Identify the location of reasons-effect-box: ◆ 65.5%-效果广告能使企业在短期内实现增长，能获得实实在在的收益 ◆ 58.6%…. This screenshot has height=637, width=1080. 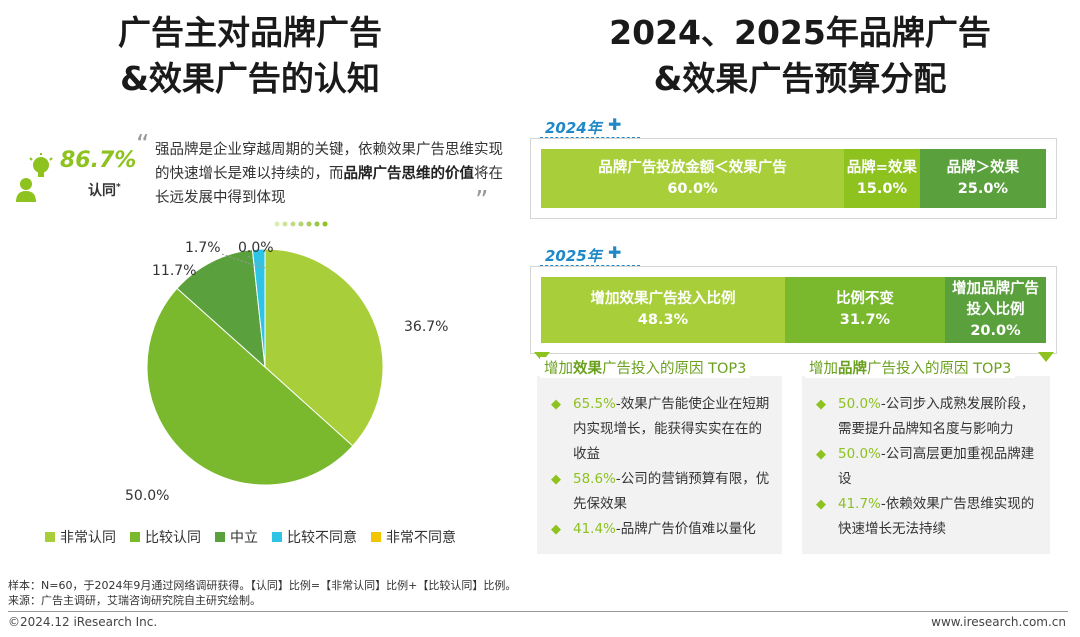
(659, 465).